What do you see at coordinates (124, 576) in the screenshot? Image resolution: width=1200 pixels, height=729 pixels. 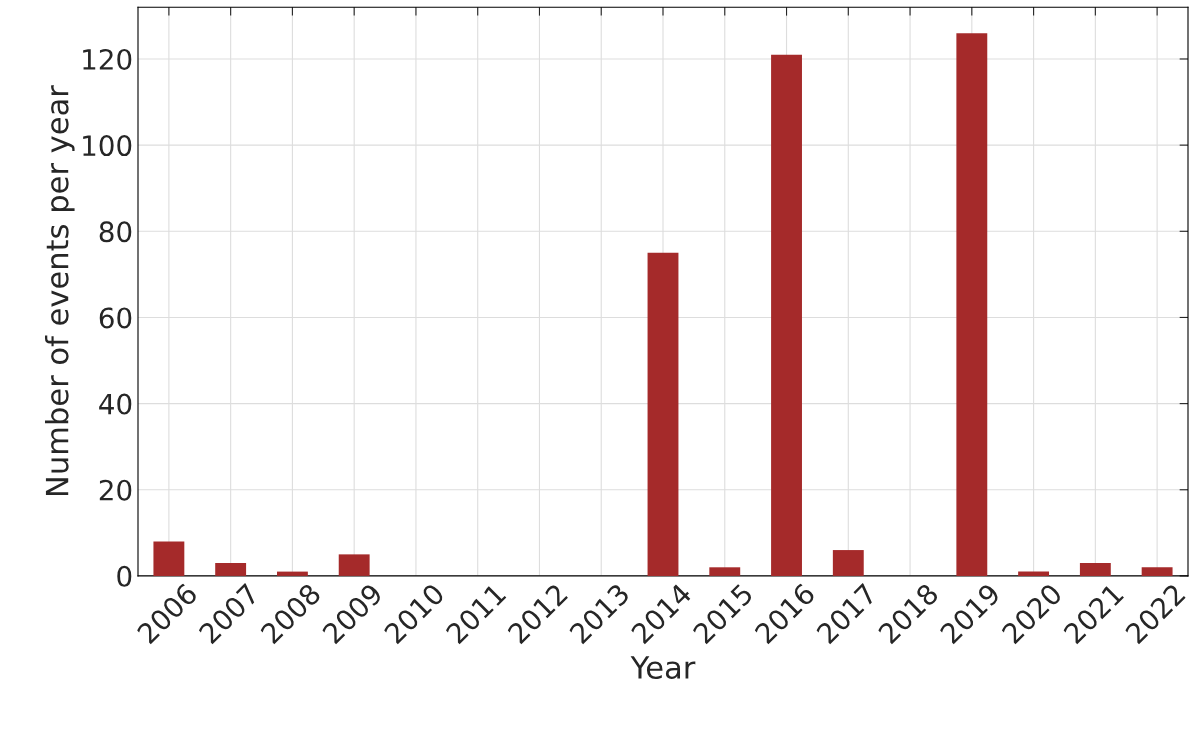 I see `y-tick-label: 0` at bounding box center [124, 576].